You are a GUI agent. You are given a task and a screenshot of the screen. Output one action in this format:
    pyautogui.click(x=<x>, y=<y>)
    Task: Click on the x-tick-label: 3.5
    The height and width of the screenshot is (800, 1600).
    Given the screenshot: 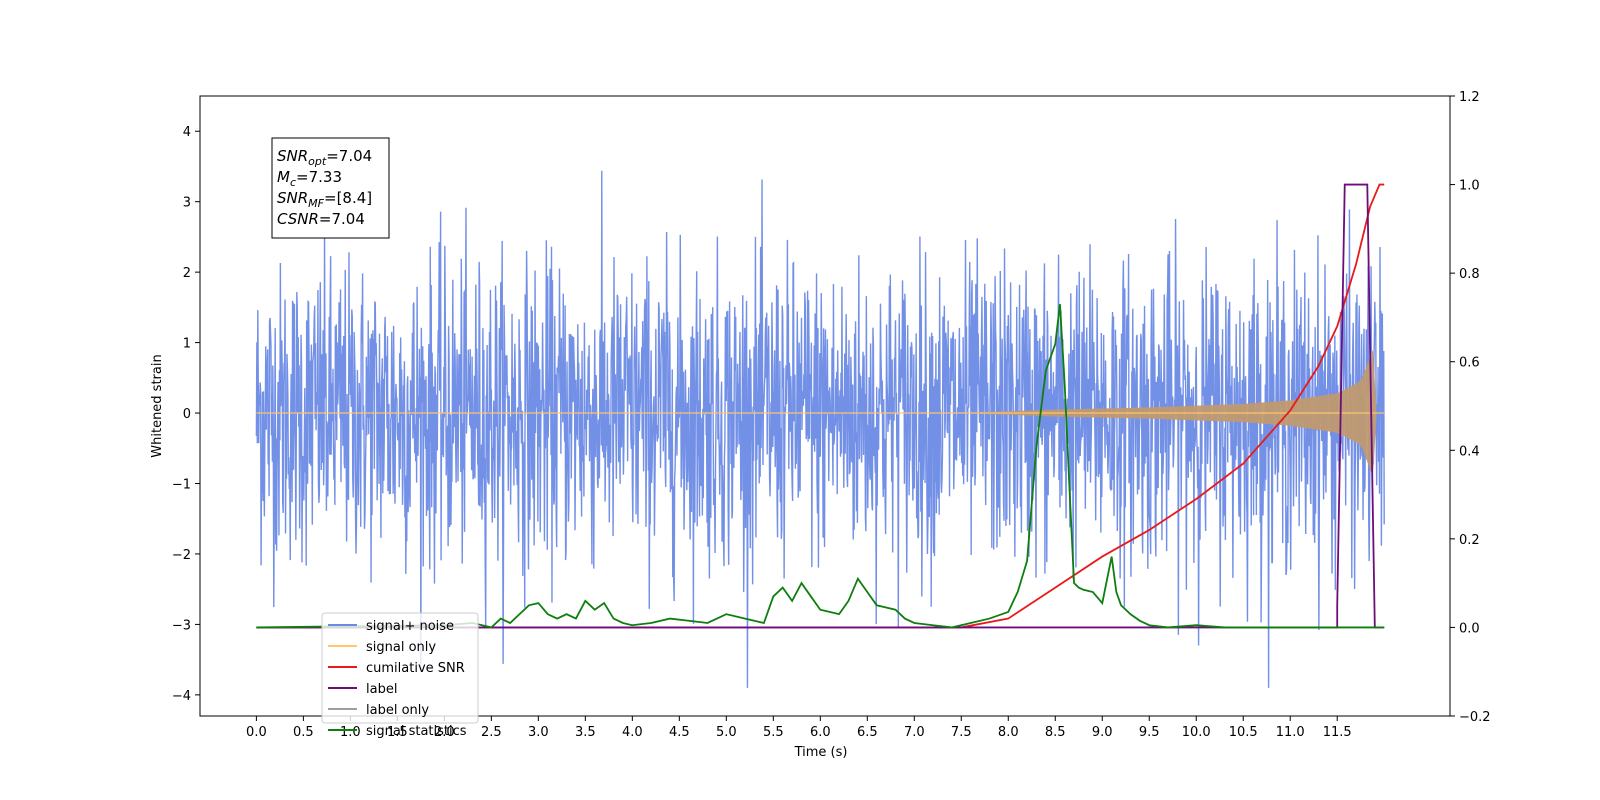 What is the action you would take?
    pyautogui.click(x=585, y=732)
    